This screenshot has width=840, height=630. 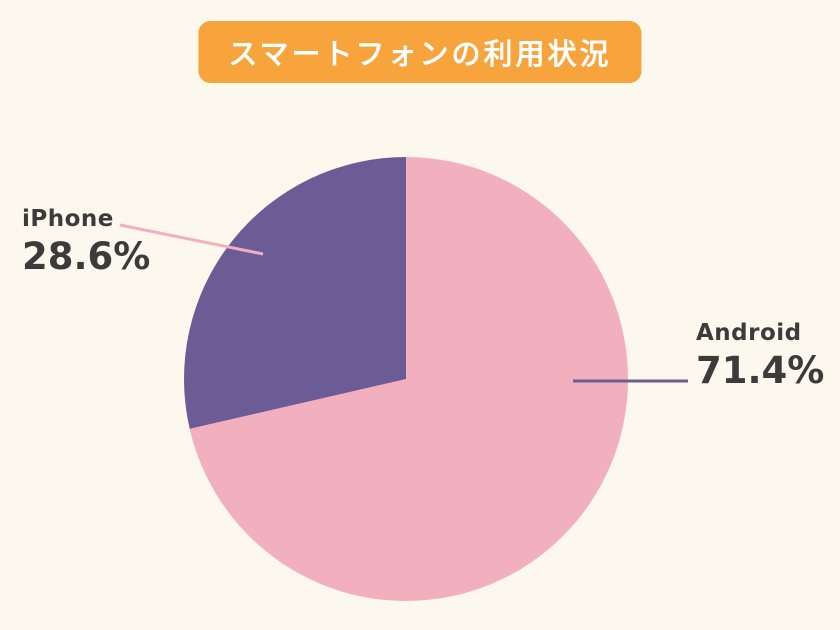 What do you see at coordinates (760, 370) in the screenshot?
I see `android-value-text: 71.4%` at bounding box center [760, 370].